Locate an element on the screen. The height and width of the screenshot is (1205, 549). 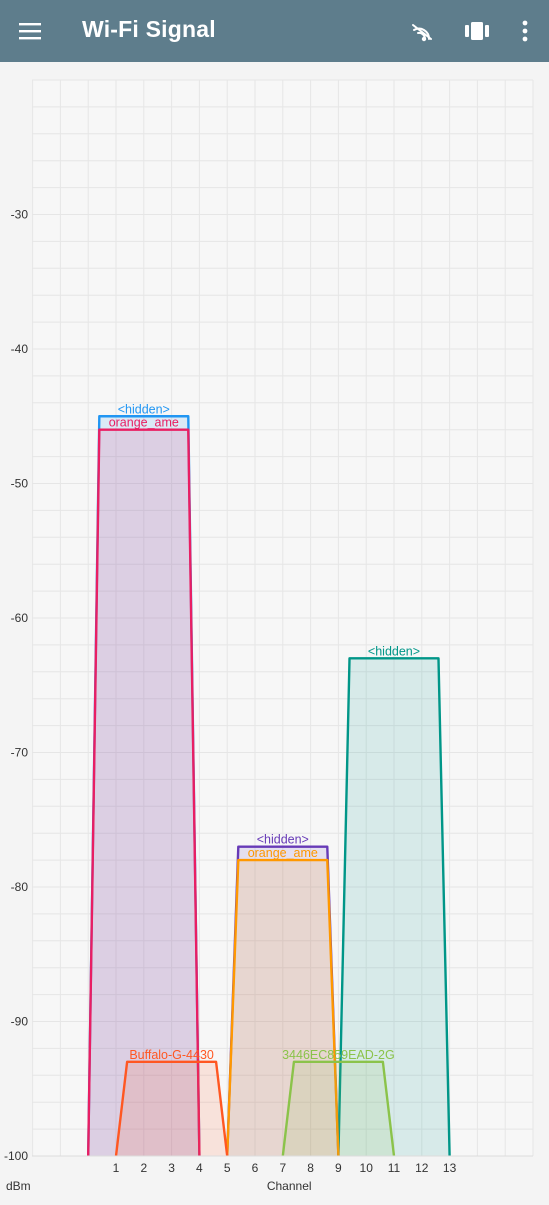
x-tick-label: 13 is located at coordinates (450, 1168).